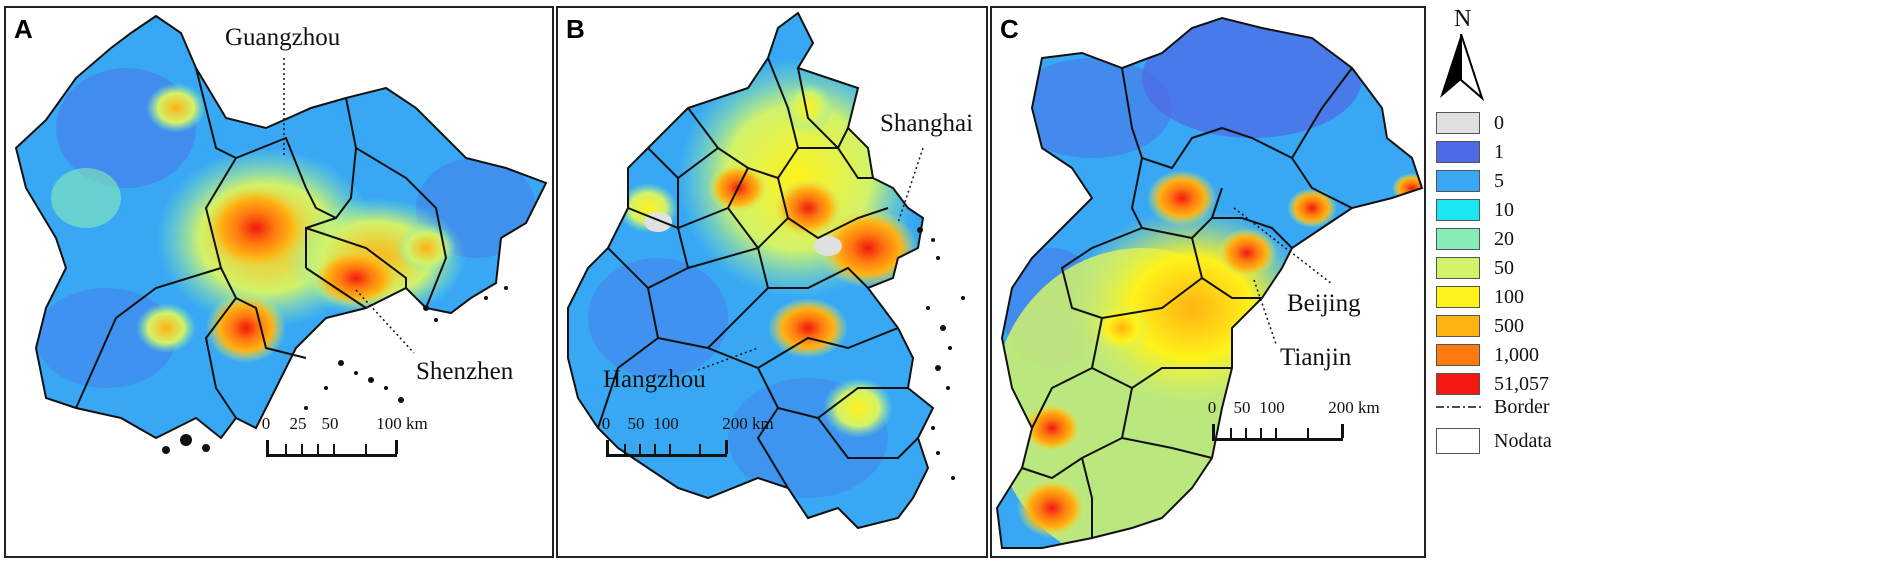 This screenshot has width=1902, height=563. Describe the element at coordinates (298, 423) in the screenshot. I see `scale-label: 25` at that location.